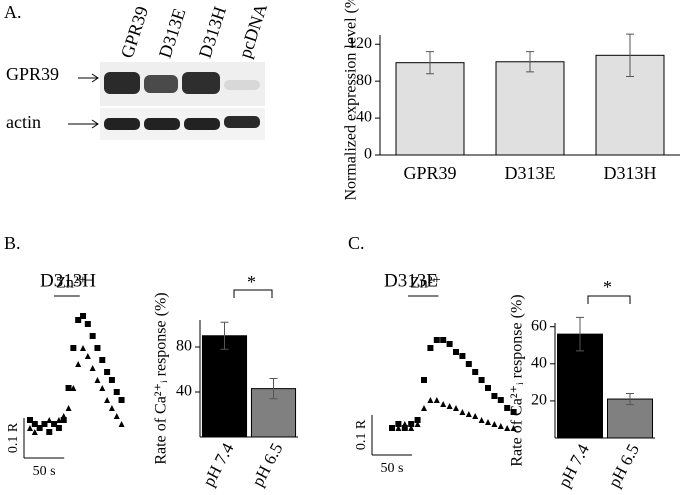 The height and width of the screenshot is (495, 693). Describe the element at coordinates (356, 243) in the screenshot. I see `panel-label: C.` at that location.